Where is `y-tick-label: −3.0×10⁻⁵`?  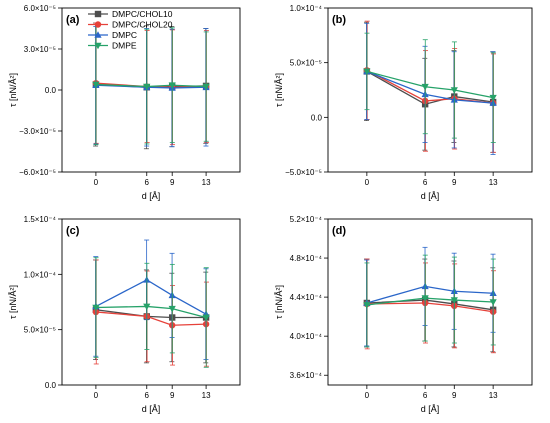
y-tick-label: −3.0×10⁻⁵ is located at coordinates (37, 131).